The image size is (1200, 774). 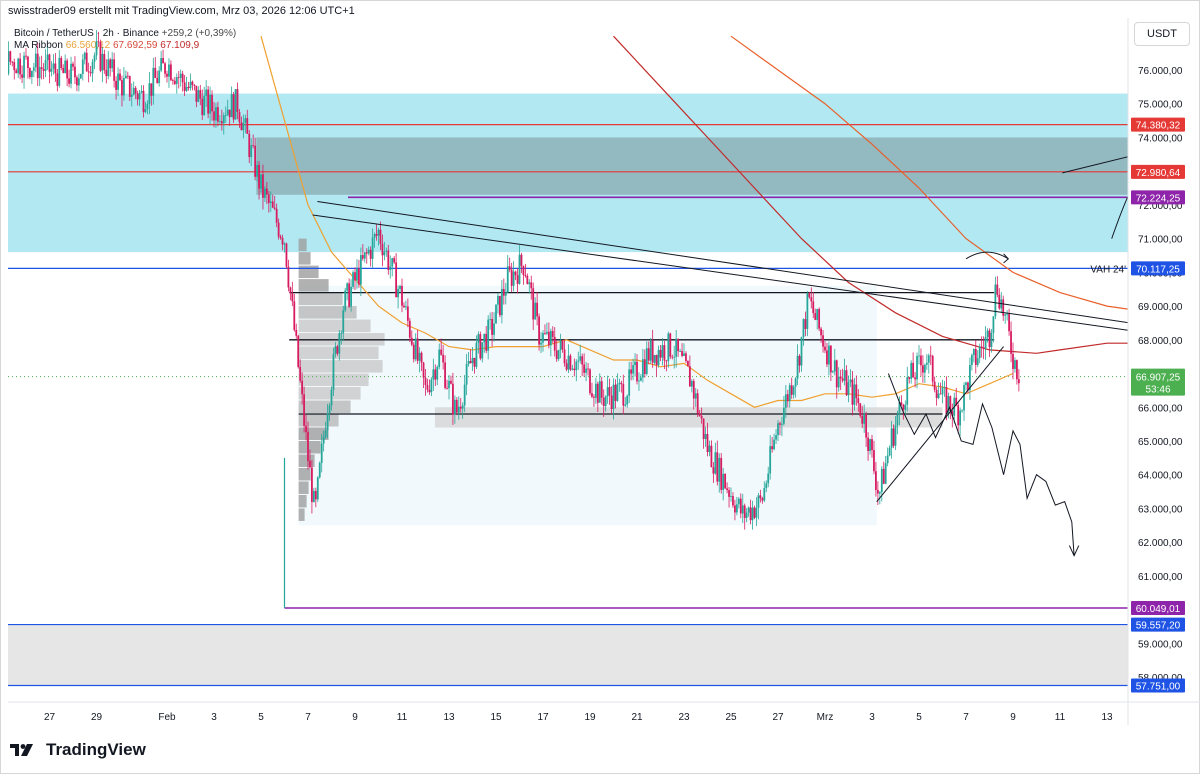 I want to click on currency-selector: USDT, so click(x=1162, y=34).